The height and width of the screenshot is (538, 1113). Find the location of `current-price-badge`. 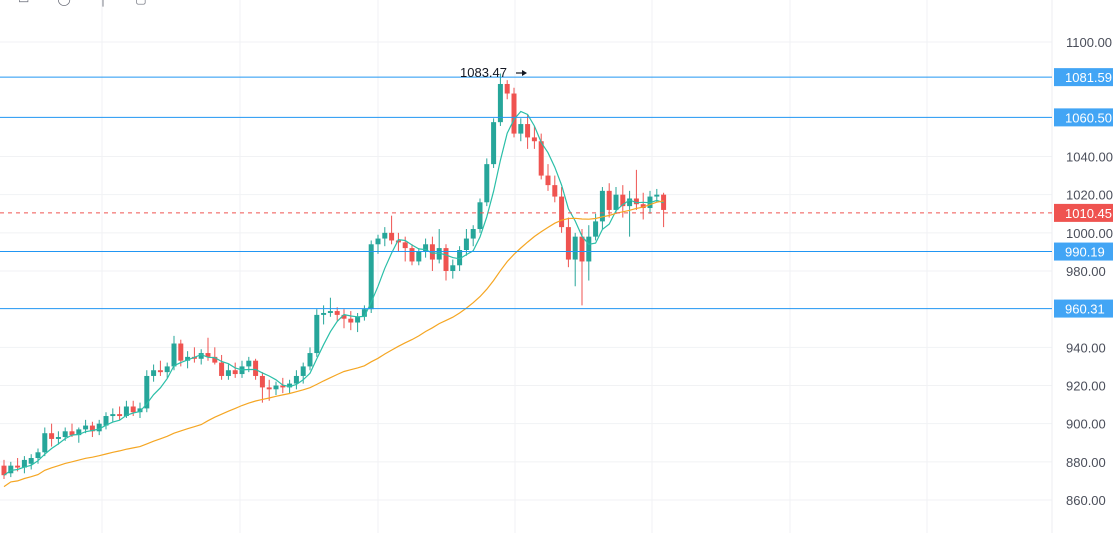

current-price-badge is located at coordinates (1083, 212).